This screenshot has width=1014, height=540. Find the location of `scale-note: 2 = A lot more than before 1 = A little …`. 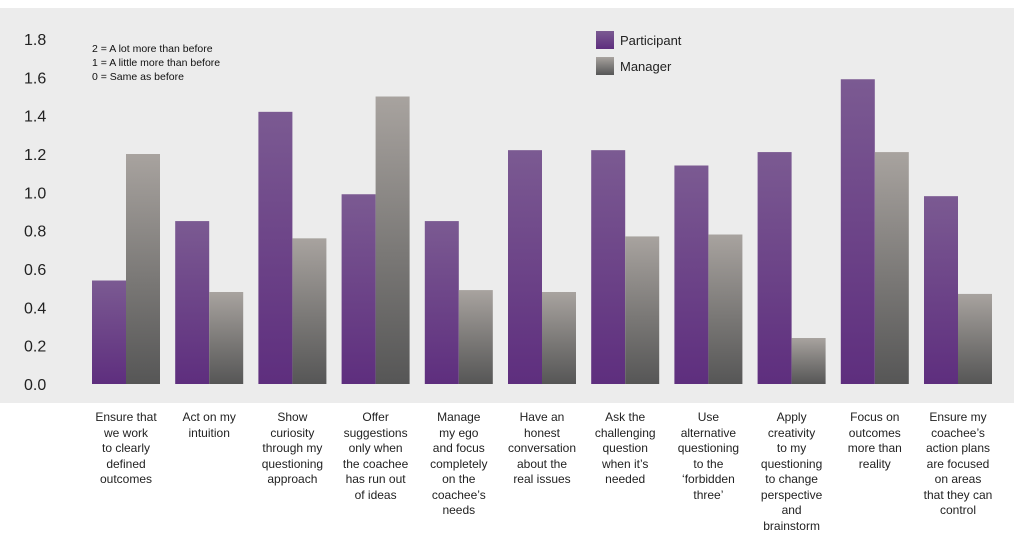

scale-note: 2 = A lot more than before 1 = A little … is located at coordinates (156, 63).